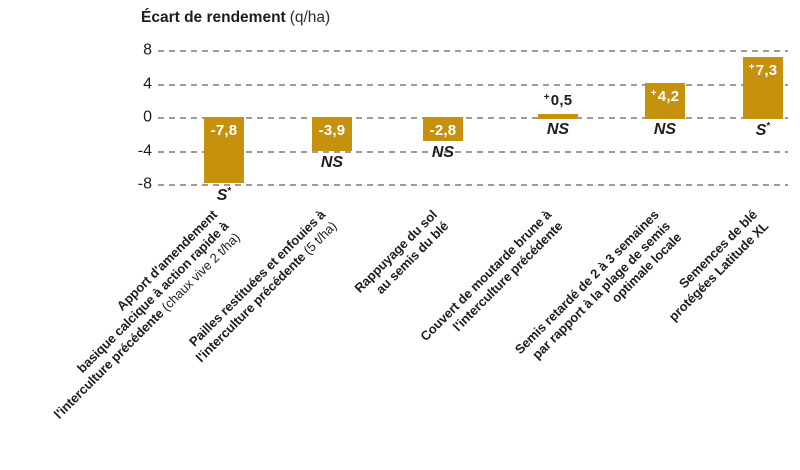 The image size is (800, 470). What do you see at coordinates (147, 117) in the screenshot?
I see `y-tick-label: 0` at bounding box center [147, 117].